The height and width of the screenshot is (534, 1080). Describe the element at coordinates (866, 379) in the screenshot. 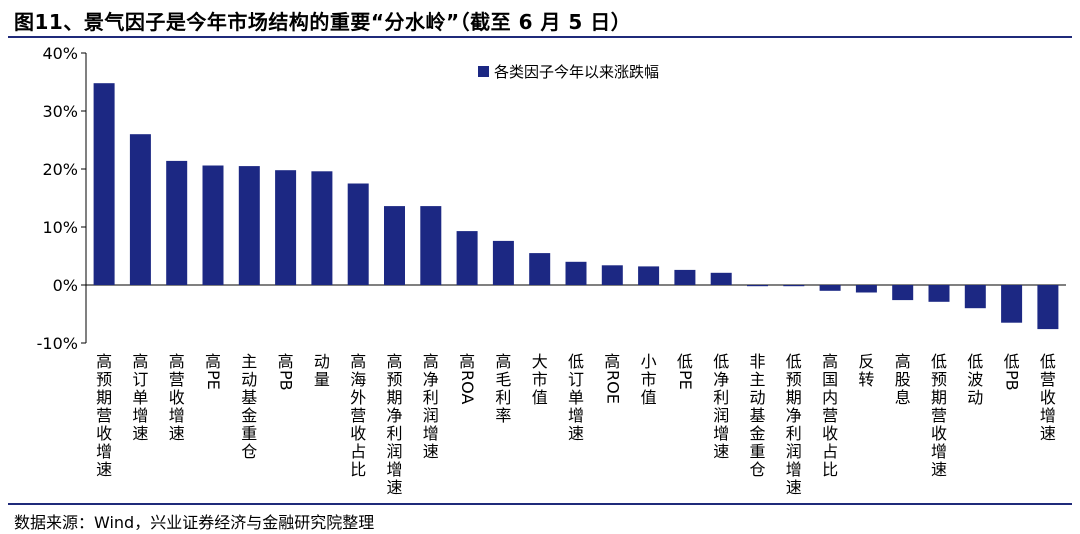

I see `svg-text: 转` at that location.